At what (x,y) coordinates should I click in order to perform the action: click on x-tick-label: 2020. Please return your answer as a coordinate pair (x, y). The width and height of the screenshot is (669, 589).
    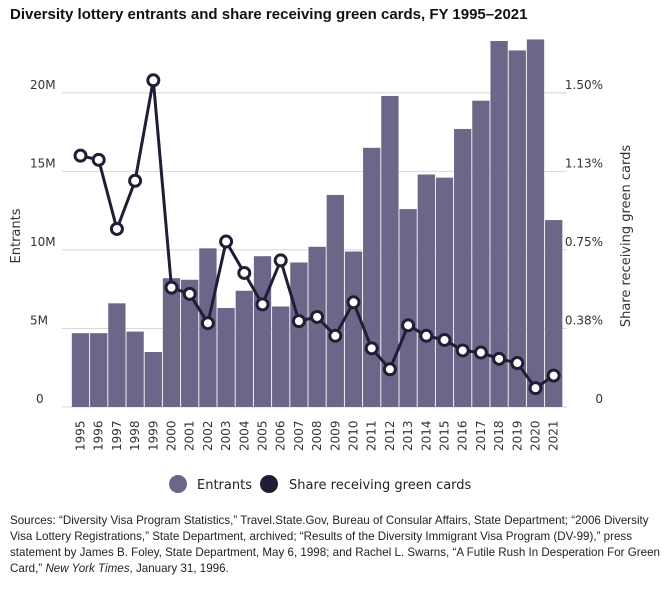
    Looking at the image, I should click on (536, 435).